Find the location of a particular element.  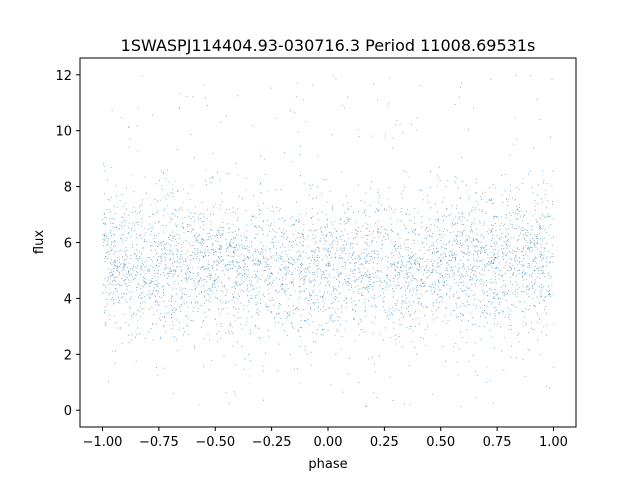

y-axis: 0 2 4 6 8 10 12 is located at coordinates (67, 244).